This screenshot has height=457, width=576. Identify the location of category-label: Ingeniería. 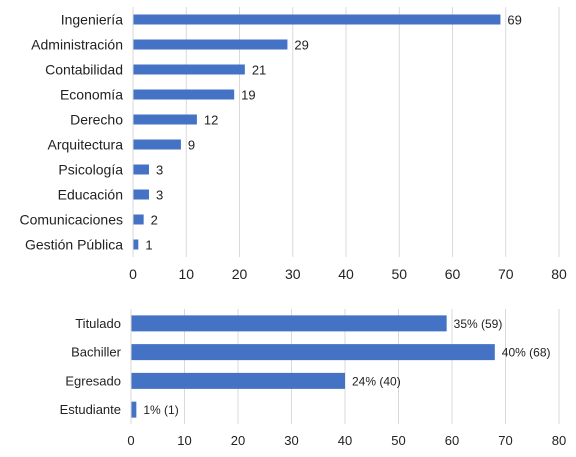
(92, 19).